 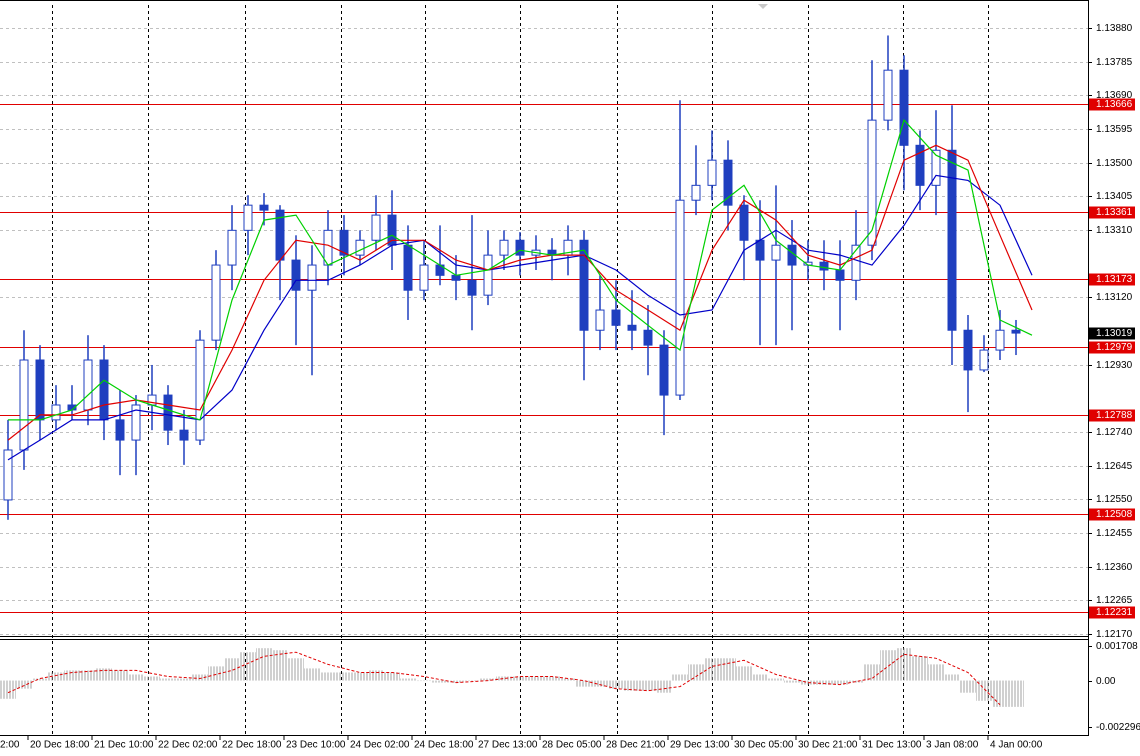 I want to click on x-tick-label: 27 Dec 13:00, so click(x=508, y=745).